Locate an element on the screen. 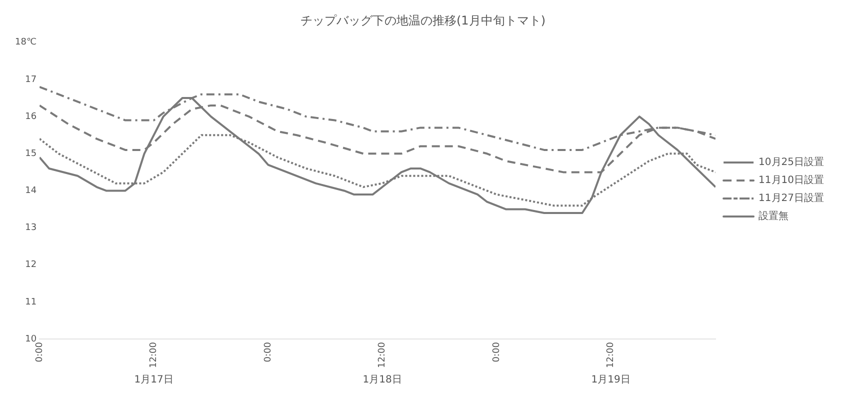  text: 1月17日 is located at coordinates (154, 380).